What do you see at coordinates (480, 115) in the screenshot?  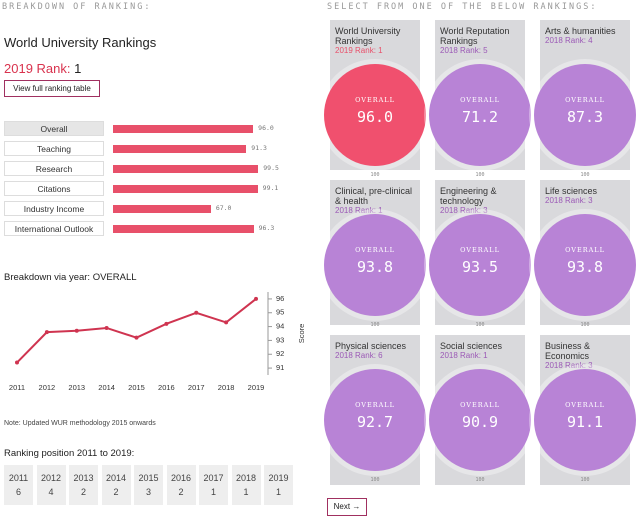 I see `score-circle: OVERALL 71.2` at bounding box center [480, 115].